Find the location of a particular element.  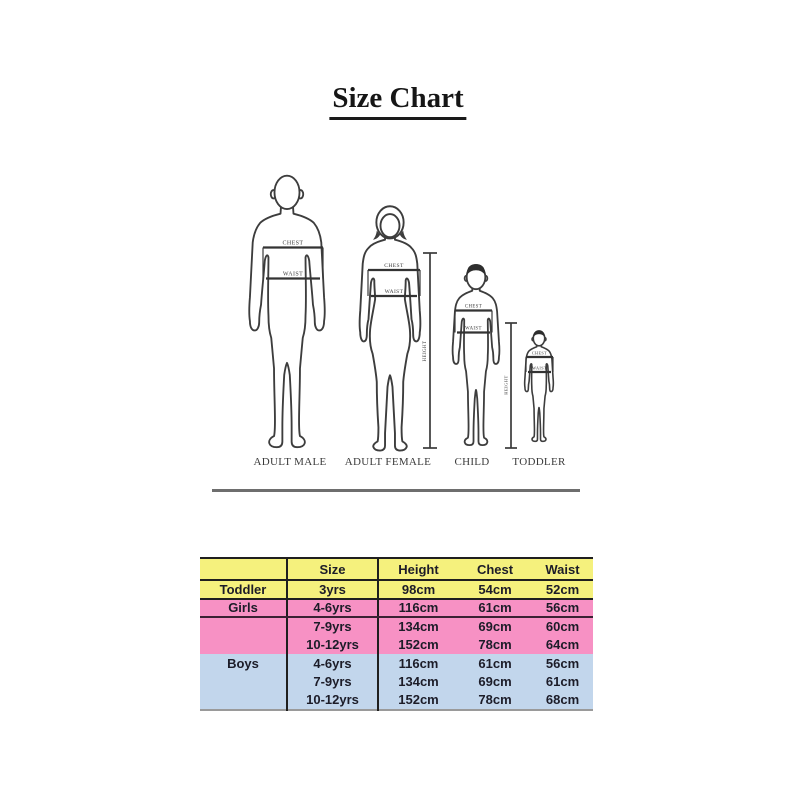

adult-female-caption: ADULT FEMALE is located at coordinates (388, 462).